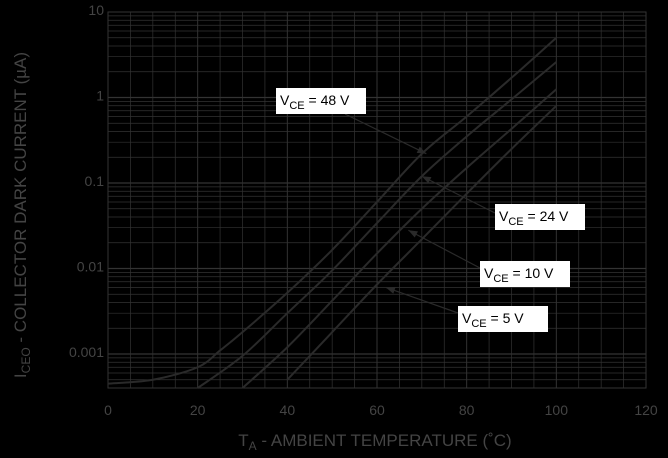 Image resolution: width=668 pixels, height=458 pixels. Describe the element at coordinates (534, 218) in the screenshot. I see `series-label-text: VCE = 24 V` at that location.